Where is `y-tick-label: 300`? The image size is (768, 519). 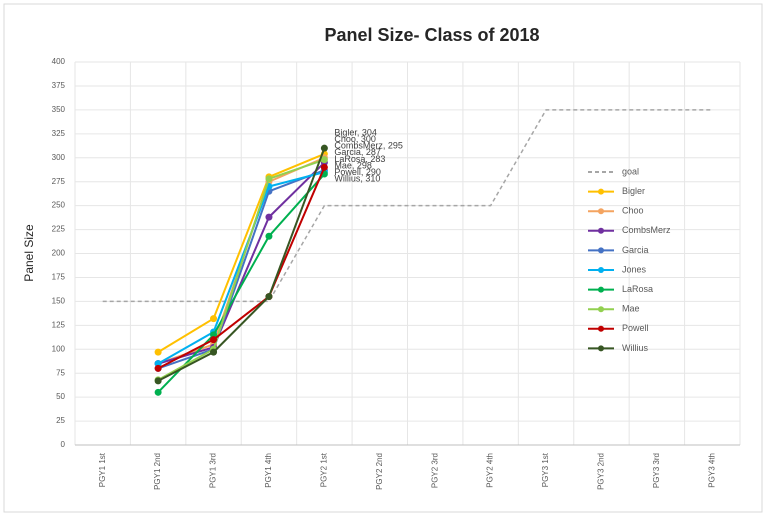 y-tick-label: 300 is located at coordinates (59, 157).